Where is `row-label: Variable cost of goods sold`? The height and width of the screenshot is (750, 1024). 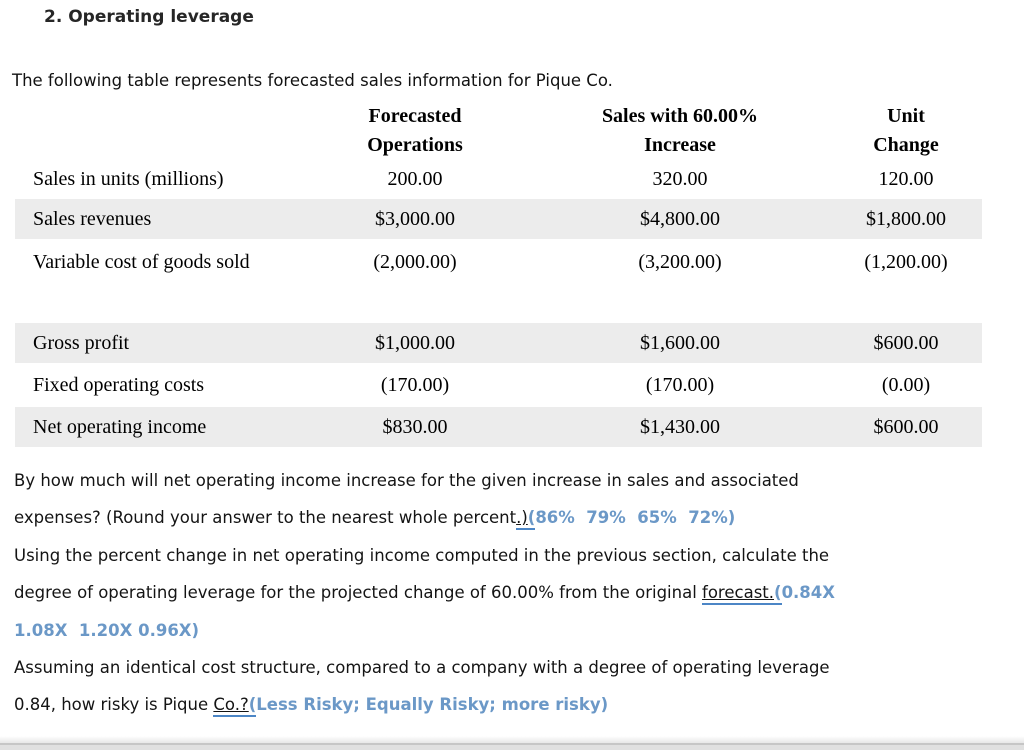 row-label: Variable cost of goods sold is located at coordinates (157, 259).